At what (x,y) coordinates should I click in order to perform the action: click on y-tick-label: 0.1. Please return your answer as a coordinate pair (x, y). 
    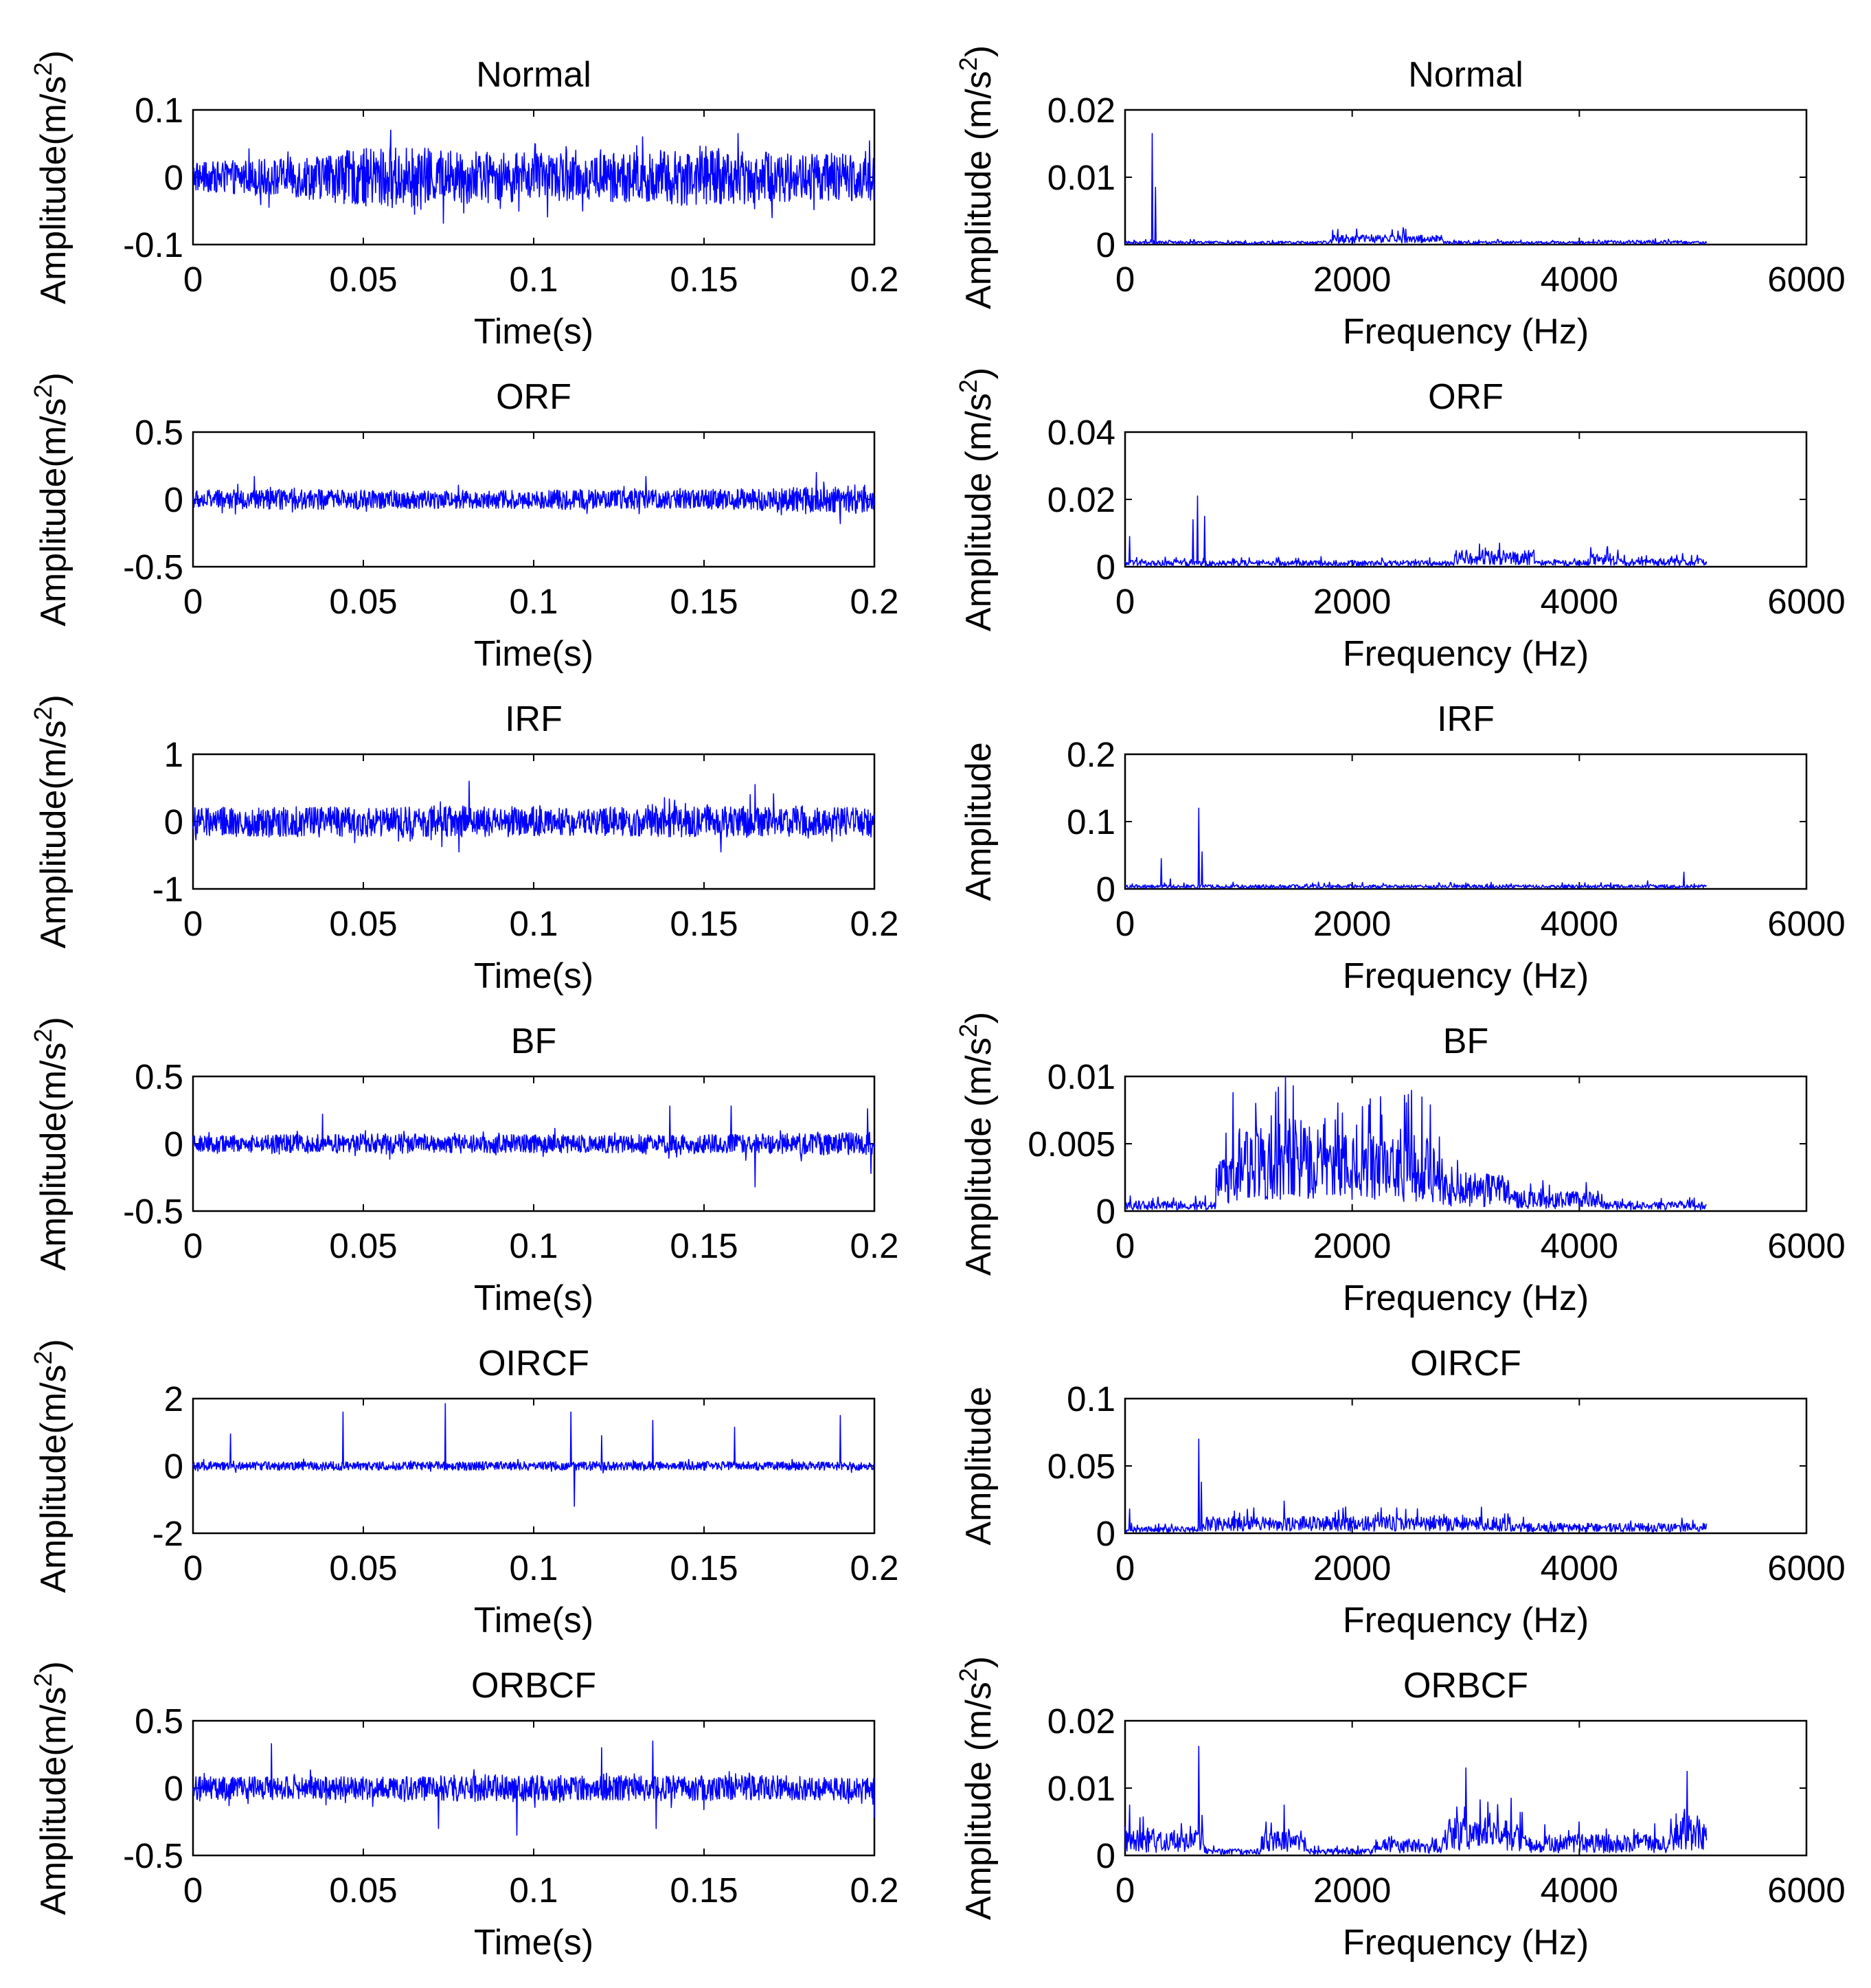
    Looking at the image, I should click on (1091, 1399).